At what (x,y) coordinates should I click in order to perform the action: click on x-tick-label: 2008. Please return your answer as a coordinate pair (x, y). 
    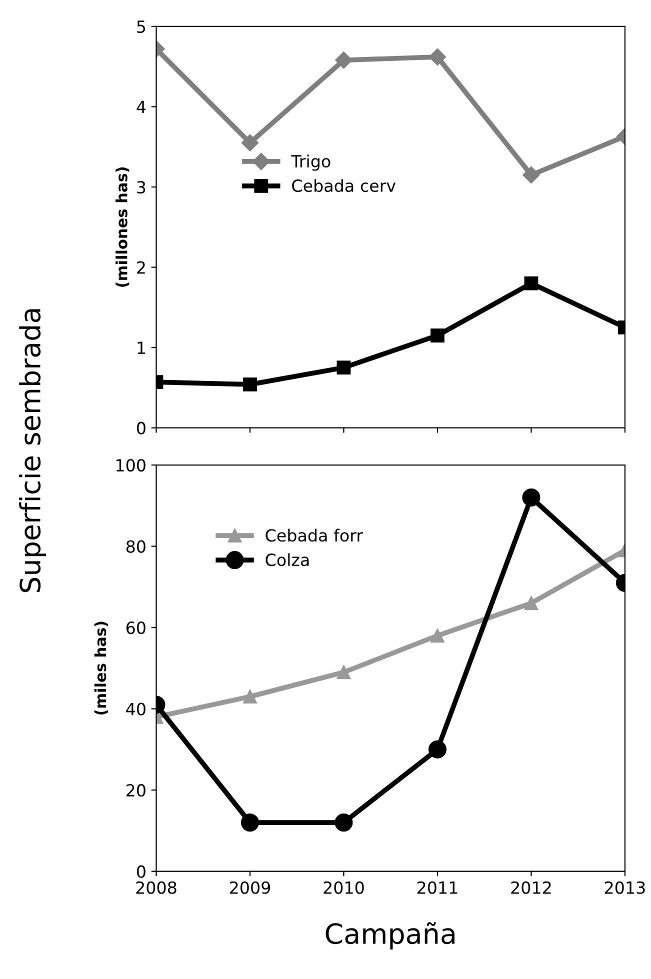
    Looking at the image, I should click on (156, 887).